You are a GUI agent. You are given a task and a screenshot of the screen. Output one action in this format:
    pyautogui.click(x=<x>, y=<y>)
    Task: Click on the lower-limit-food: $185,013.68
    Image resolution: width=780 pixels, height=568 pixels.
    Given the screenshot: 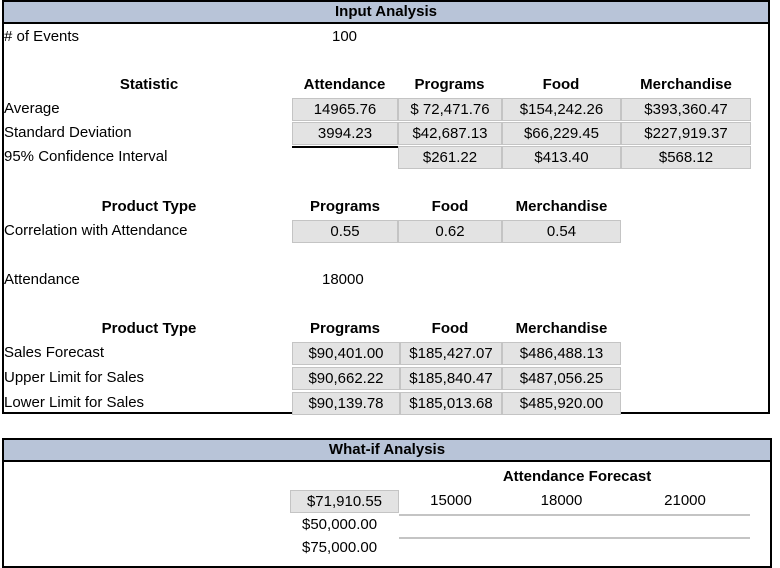 What is the action you would take?
    pyautogui.click(x=451, y=403)
    